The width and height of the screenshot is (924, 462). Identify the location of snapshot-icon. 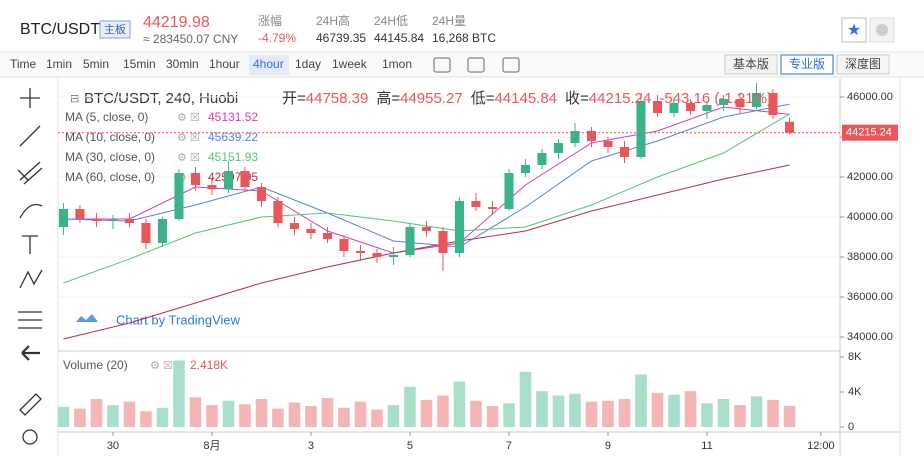
(511, 65).